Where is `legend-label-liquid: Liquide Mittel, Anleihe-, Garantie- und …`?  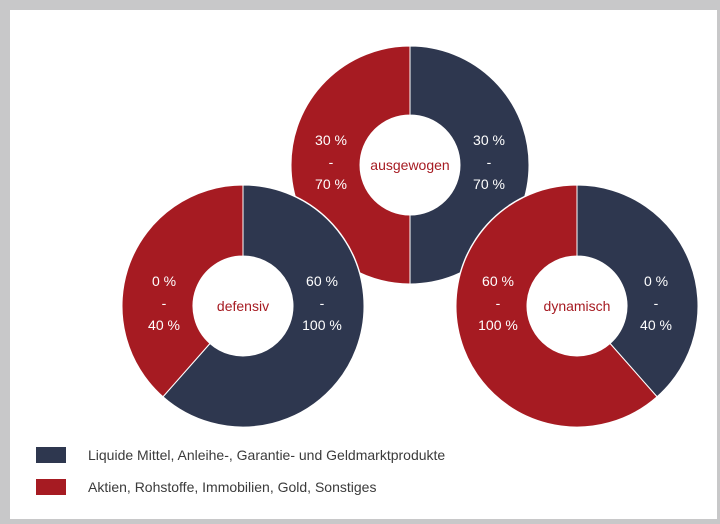 legend-label-liquid: Liquide Mittel, Anleihe-, Garantie- und … is located at coordinates (266, 455).